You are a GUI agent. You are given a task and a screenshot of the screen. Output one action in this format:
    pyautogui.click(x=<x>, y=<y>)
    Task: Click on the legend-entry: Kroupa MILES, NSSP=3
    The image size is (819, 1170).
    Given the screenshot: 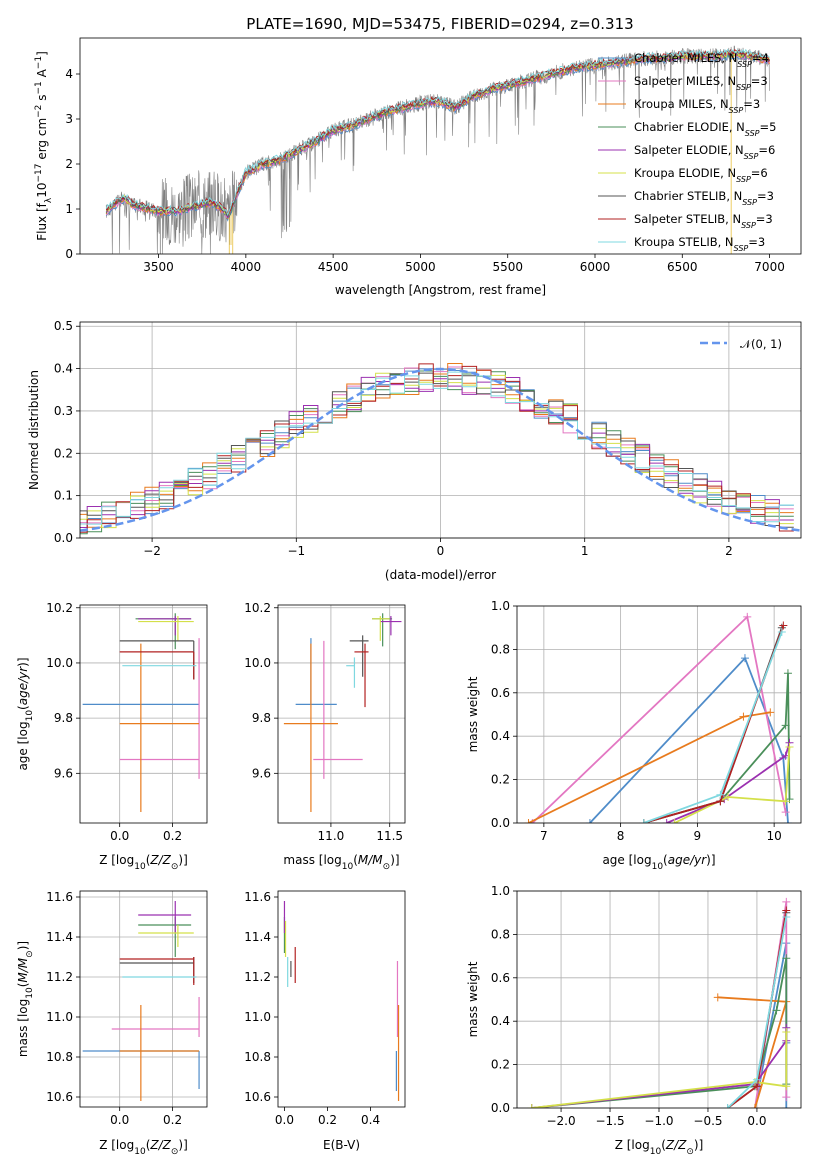 What is the action you would take?
    pyautogui.click(x=697, y=106)
    